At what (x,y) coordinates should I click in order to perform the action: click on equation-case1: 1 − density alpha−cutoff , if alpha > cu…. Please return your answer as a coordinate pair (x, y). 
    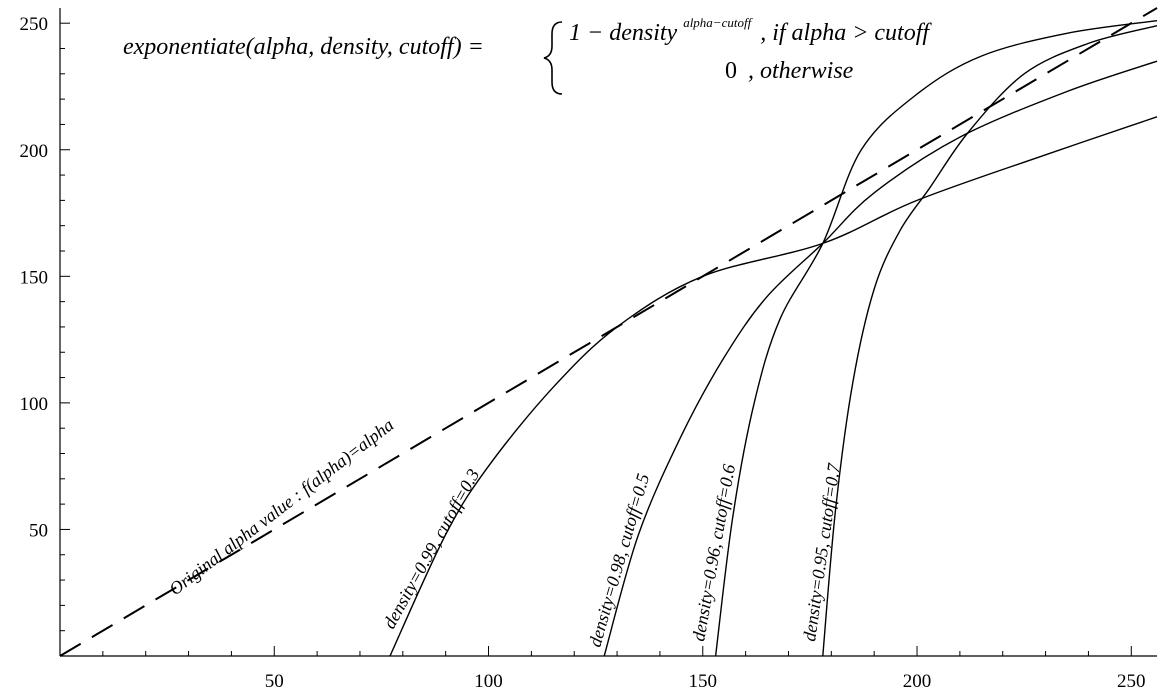
    Looking at the image, I should click on (750, 26).